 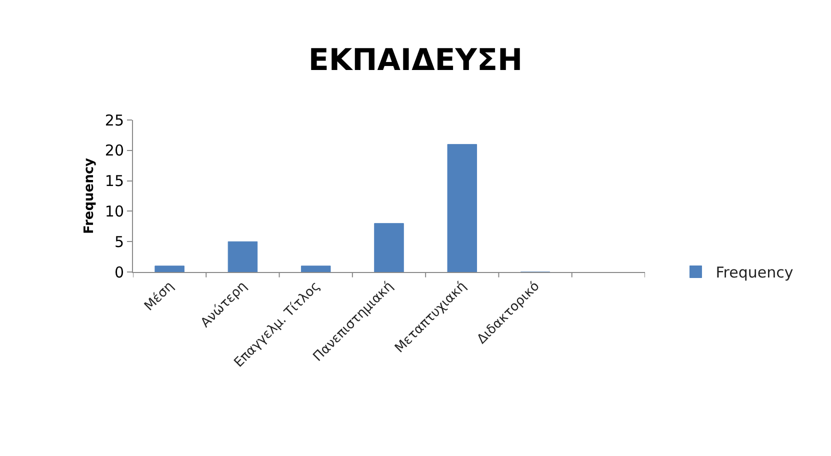 What do you see at coordinates (114, 151) in the screenshot?
I see `y-tick-label: 20` at bounding box center [114, 151].